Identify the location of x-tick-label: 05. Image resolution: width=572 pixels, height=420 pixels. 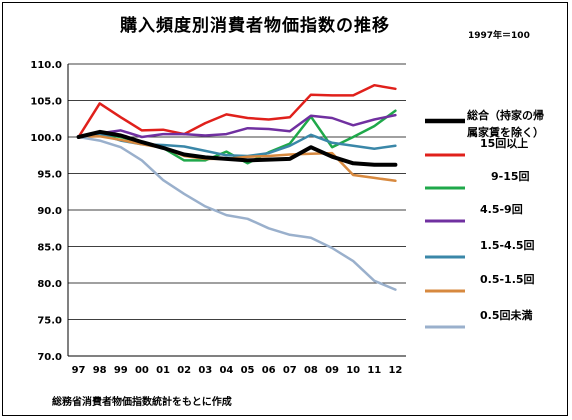
(248, 370).